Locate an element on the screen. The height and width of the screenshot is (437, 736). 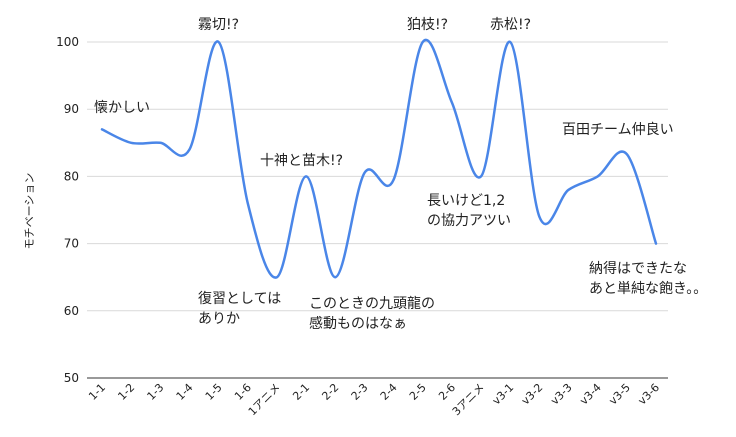
annotation-review-1: 復習としては is located at coordinates (239, 298).